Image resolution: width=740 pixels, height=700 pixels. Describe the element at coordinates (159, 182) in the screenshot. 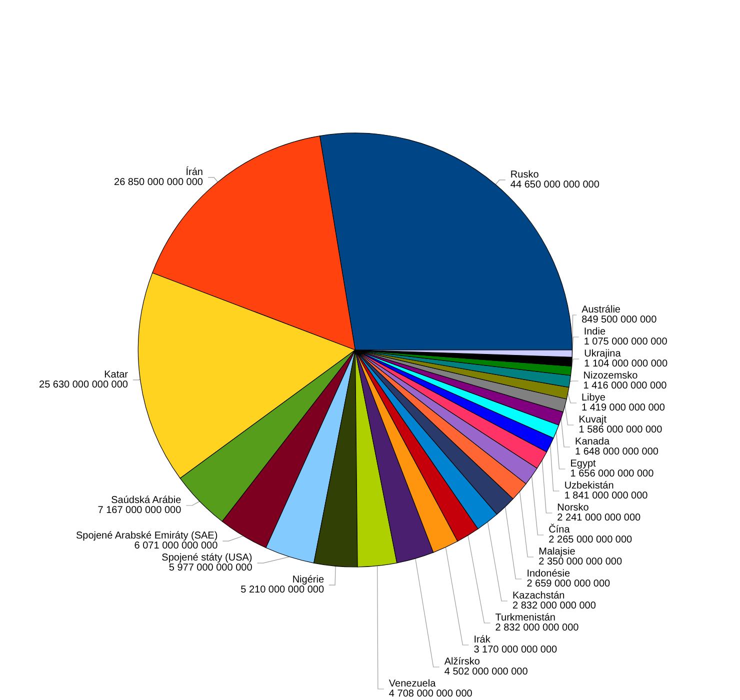

I see `data-label: 26 850 000 000 000` at that location.